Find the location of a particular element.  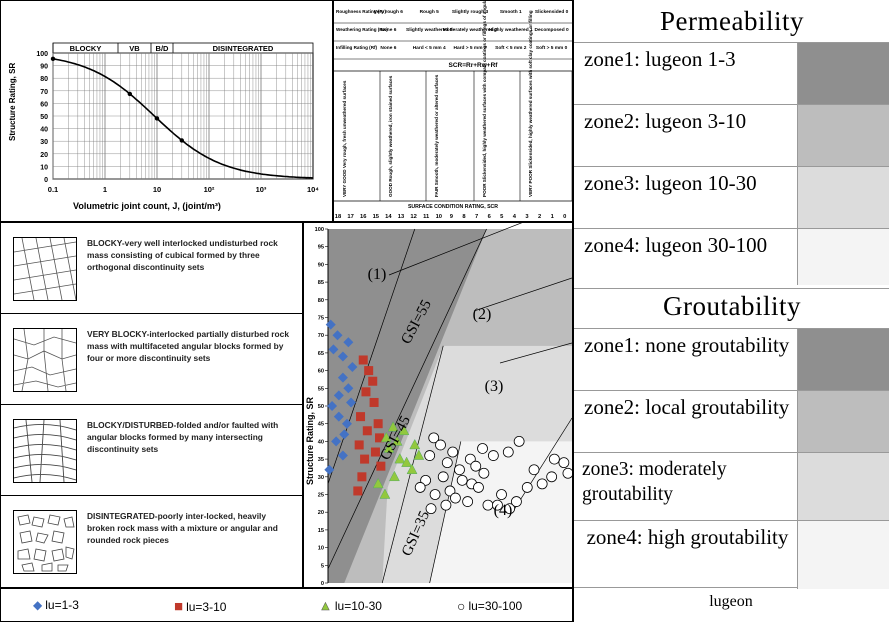

rating-cell: Moderately weathered 3 is located at coordinates (470, 30).